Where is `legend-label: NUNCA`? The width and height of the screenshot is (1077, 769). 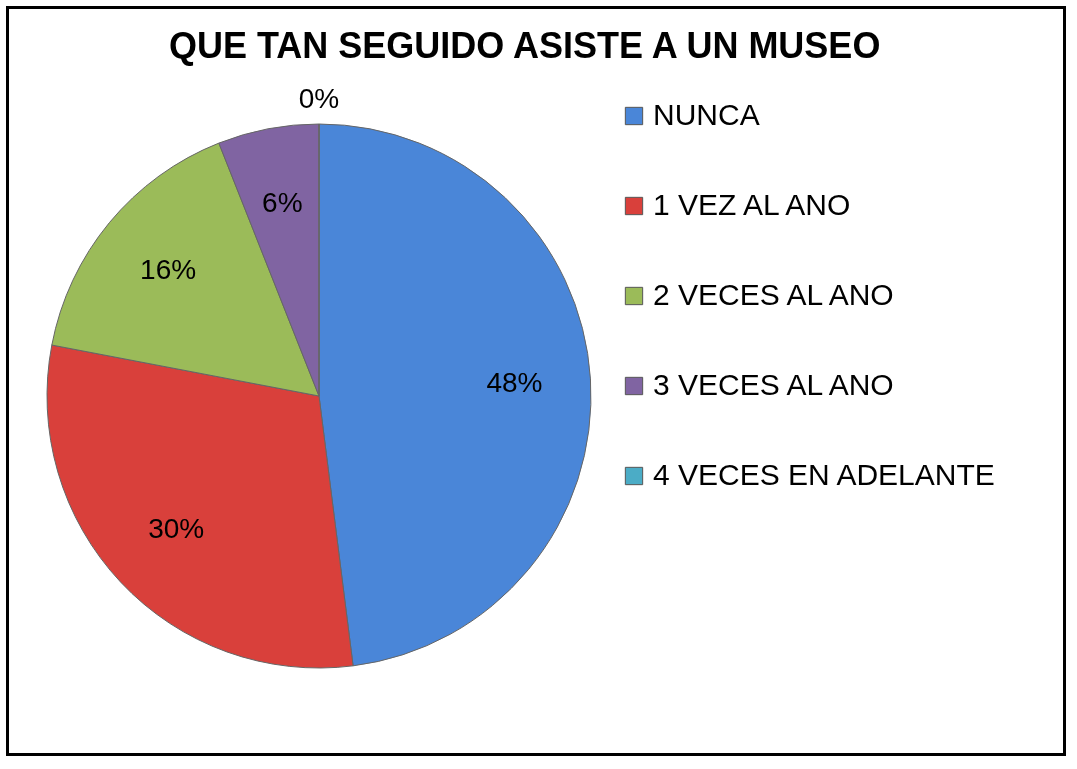 legend-label: NUNCA is located at coordinates (706, 114).